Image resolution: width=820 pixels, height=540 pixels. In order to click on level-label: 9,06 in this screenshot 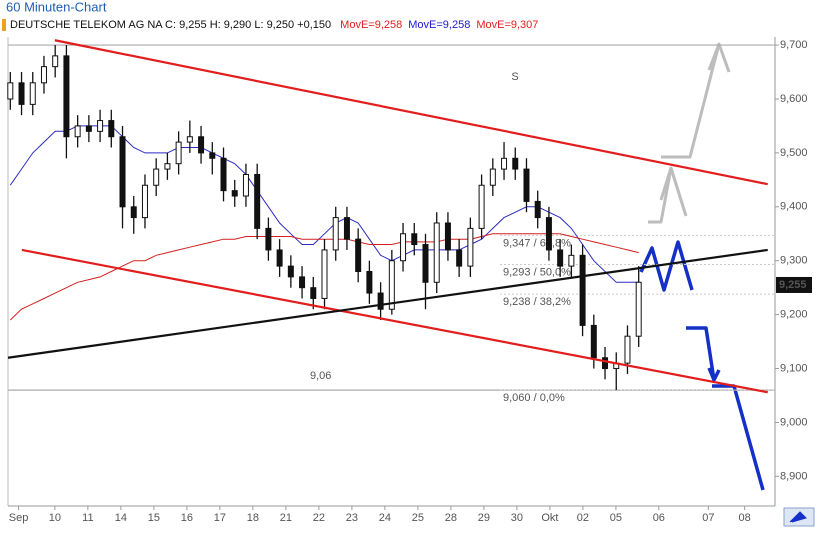, I will do `click(320, 376)`.